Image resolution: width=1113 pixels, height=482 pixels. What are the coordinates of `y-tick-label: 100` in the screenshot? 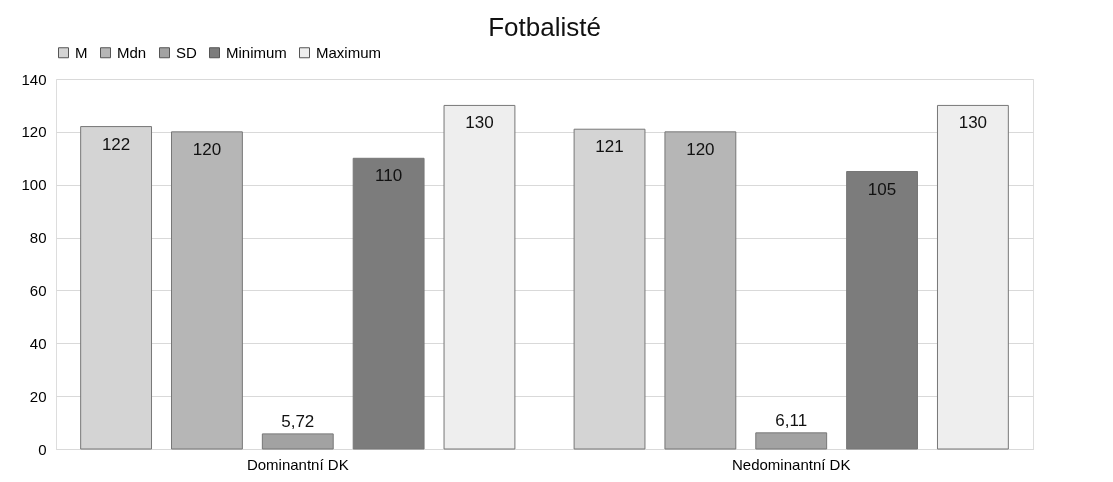 It's located at (34, 185).